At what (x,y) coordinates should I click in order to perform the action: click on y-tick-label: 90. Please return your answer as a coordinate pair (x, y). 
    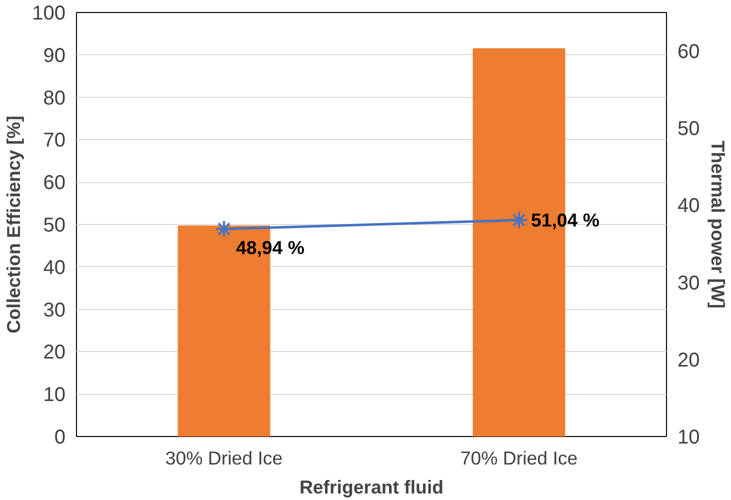
    Looking at the image, I should click on (54, 55).